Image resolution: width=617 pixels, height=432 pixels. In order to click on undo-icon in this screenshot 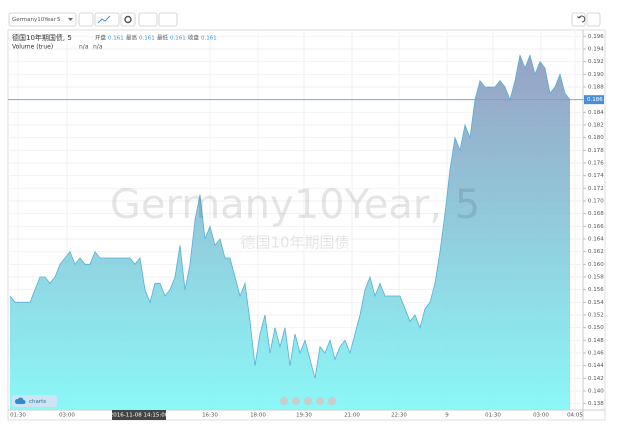, I will do `click(581, 19)`.